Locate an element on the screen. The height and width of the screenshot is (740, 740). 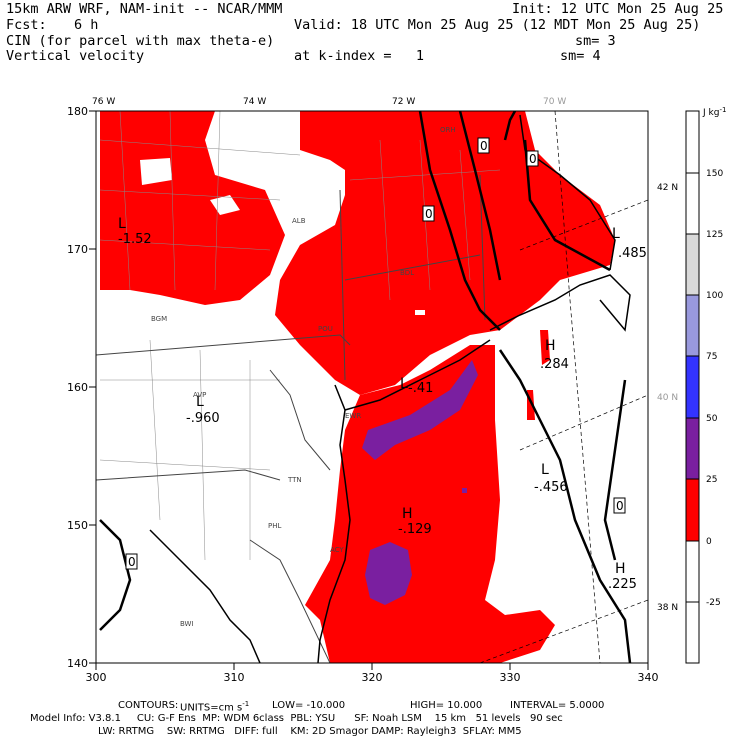
colorbar-label-50: 50 is located at coordinates (712, 419).